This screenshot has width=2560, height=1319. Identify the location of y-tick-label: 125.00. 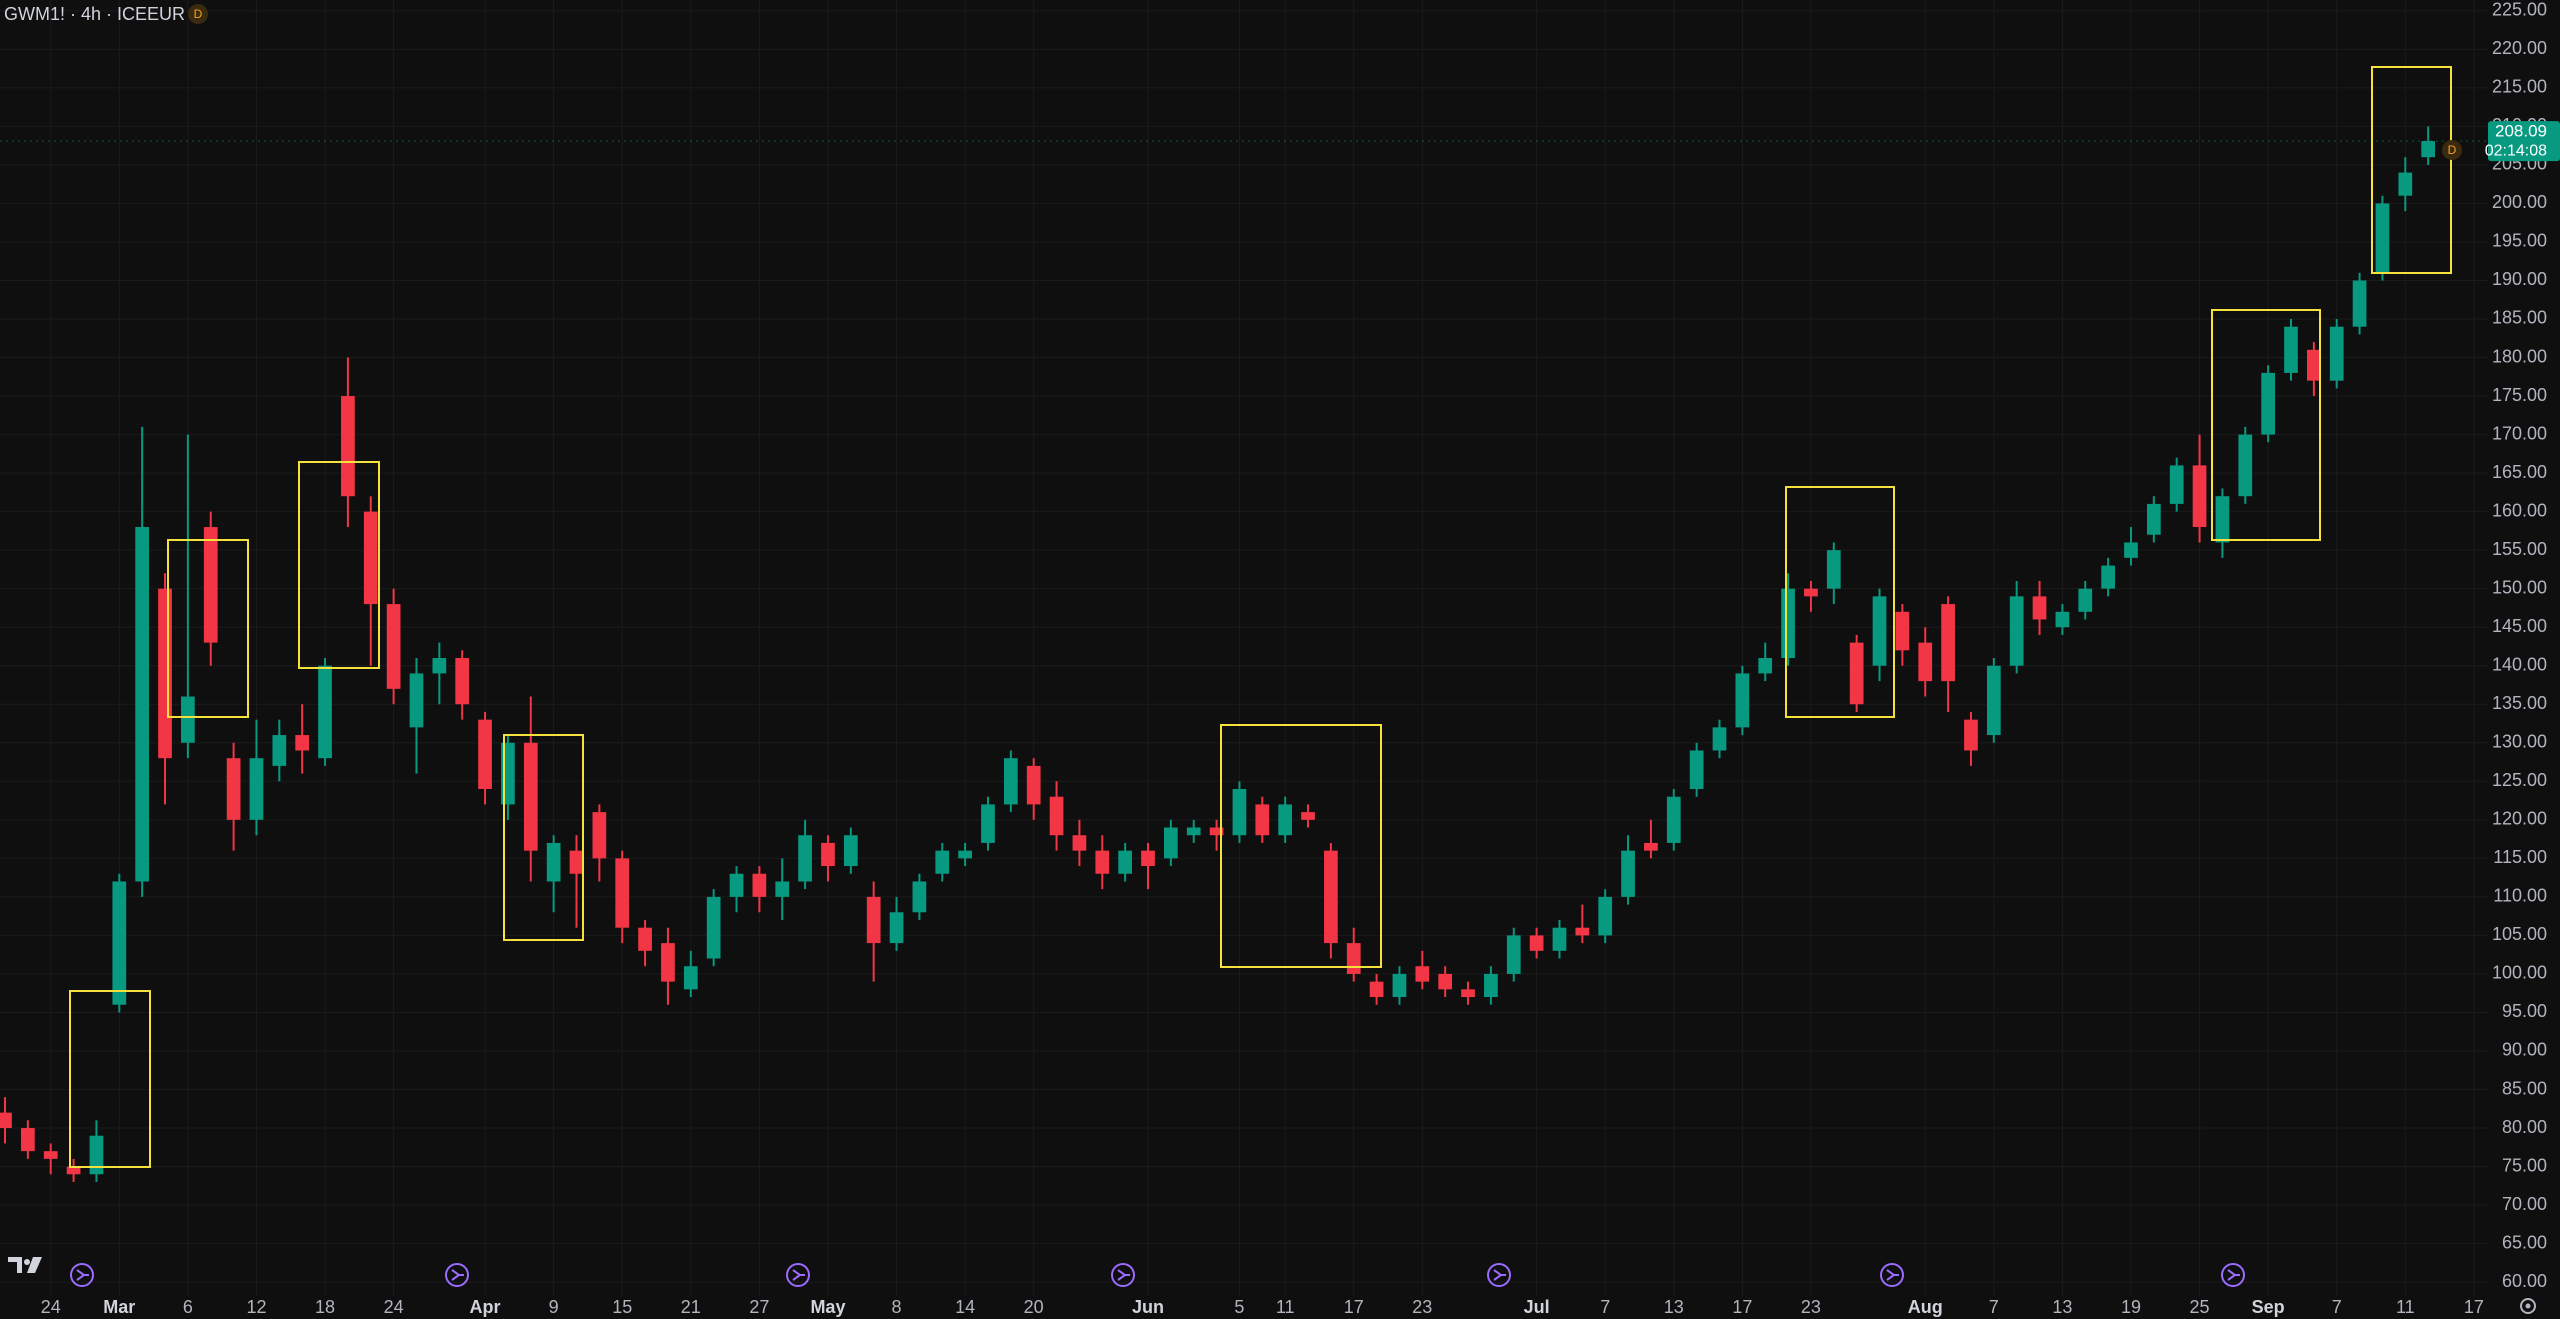
(2519, 780).